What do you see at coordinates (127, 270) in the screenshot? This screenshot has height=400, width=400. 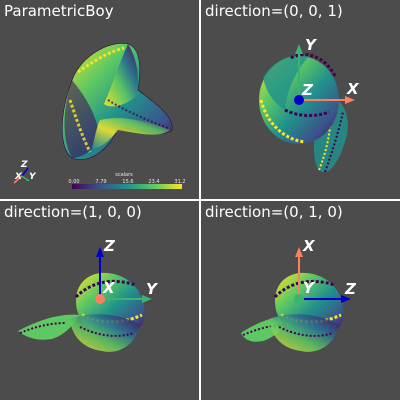 I see `axes-triad: Z Y X` at bounding box center [127, 270].